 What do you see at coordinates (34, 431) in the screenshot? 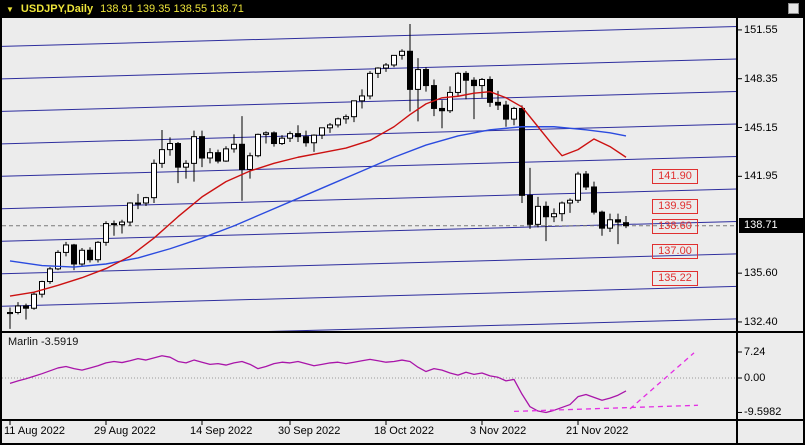
I see `time-axis-label: 11 Aug 2022` at bounding box center [34, 431].